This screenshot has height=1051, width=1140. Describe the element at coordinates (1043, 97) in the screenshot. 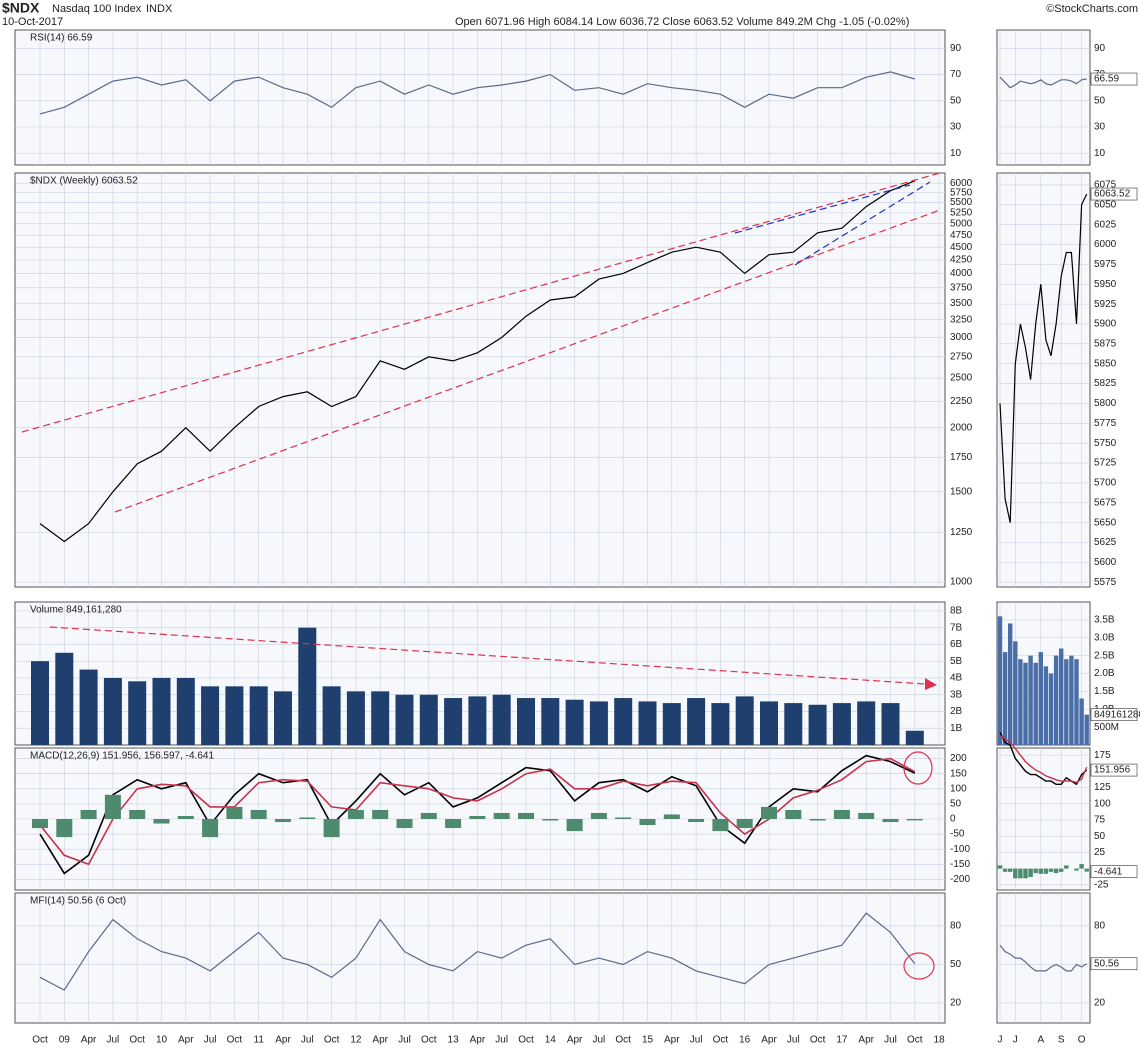

I see `side-frame` at that location.